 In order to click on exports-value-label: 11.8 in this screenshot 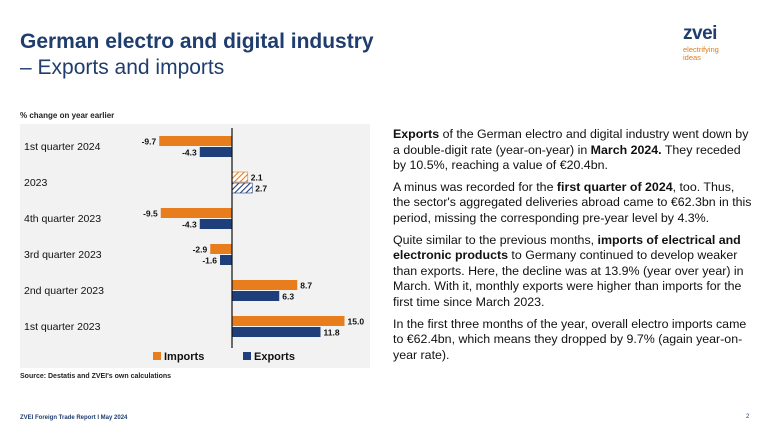, I will do `click(332, 333)`.